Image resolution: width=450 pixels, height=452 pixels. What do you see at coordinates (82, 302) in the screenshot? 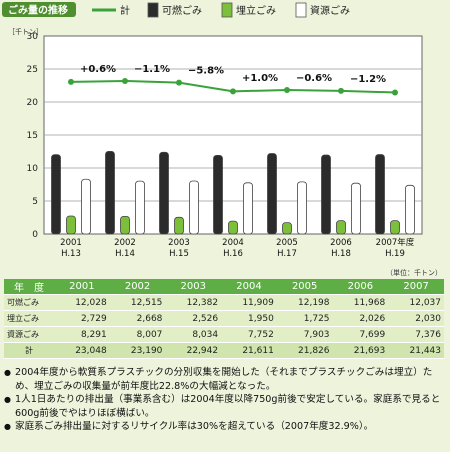
I see `table-cell: 12,028` at bounding box center [82, 302].